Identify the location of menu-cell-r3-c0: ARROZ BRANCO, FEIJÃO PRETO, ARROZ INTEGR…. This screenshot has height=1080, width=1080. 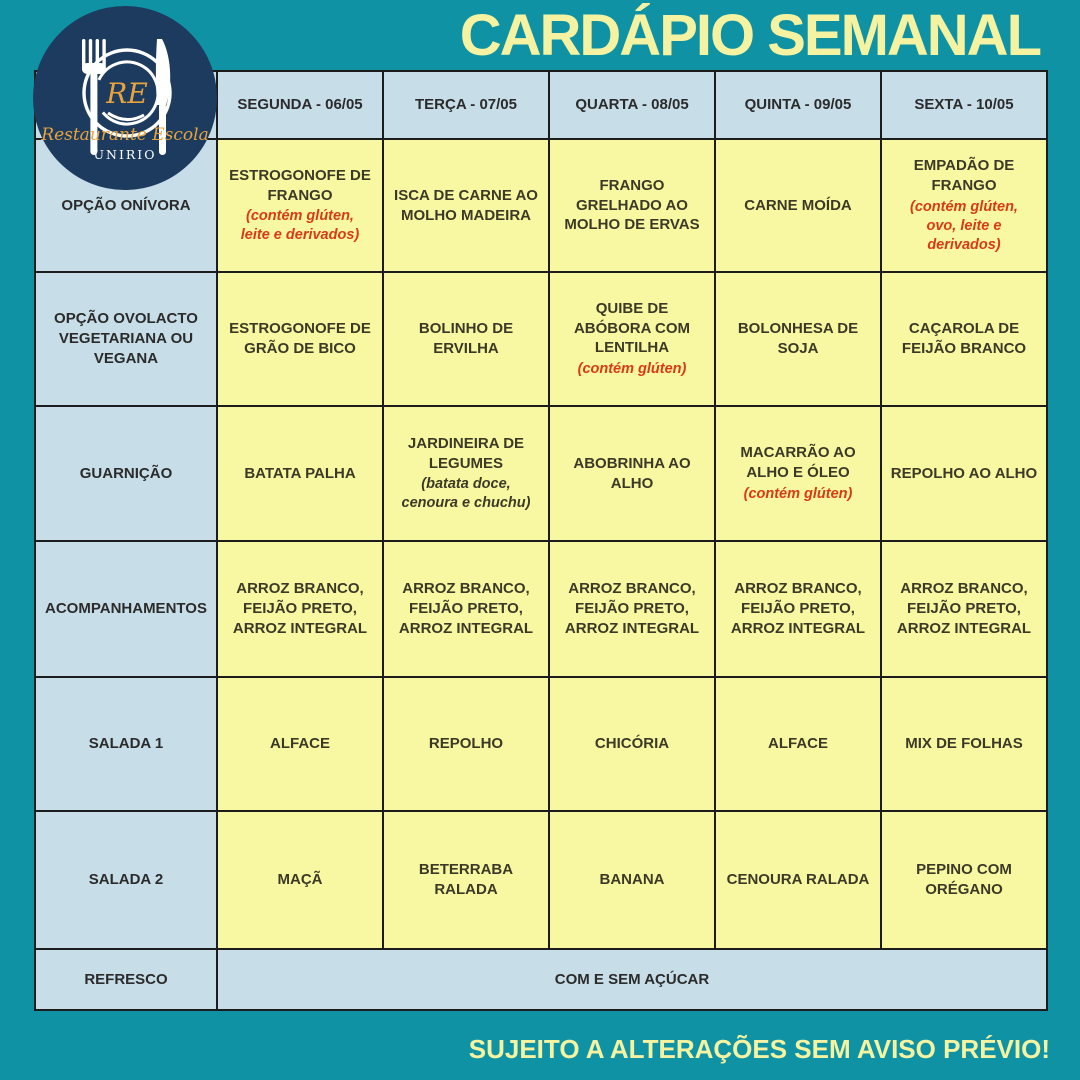
(300, 609).